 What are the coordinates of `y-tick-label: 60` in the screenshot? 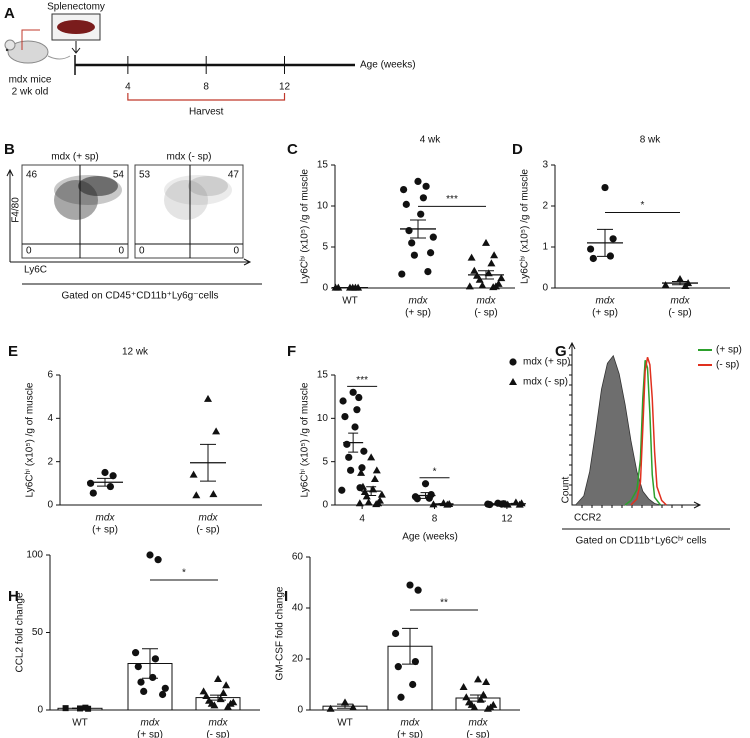 It's located at (298, 557).